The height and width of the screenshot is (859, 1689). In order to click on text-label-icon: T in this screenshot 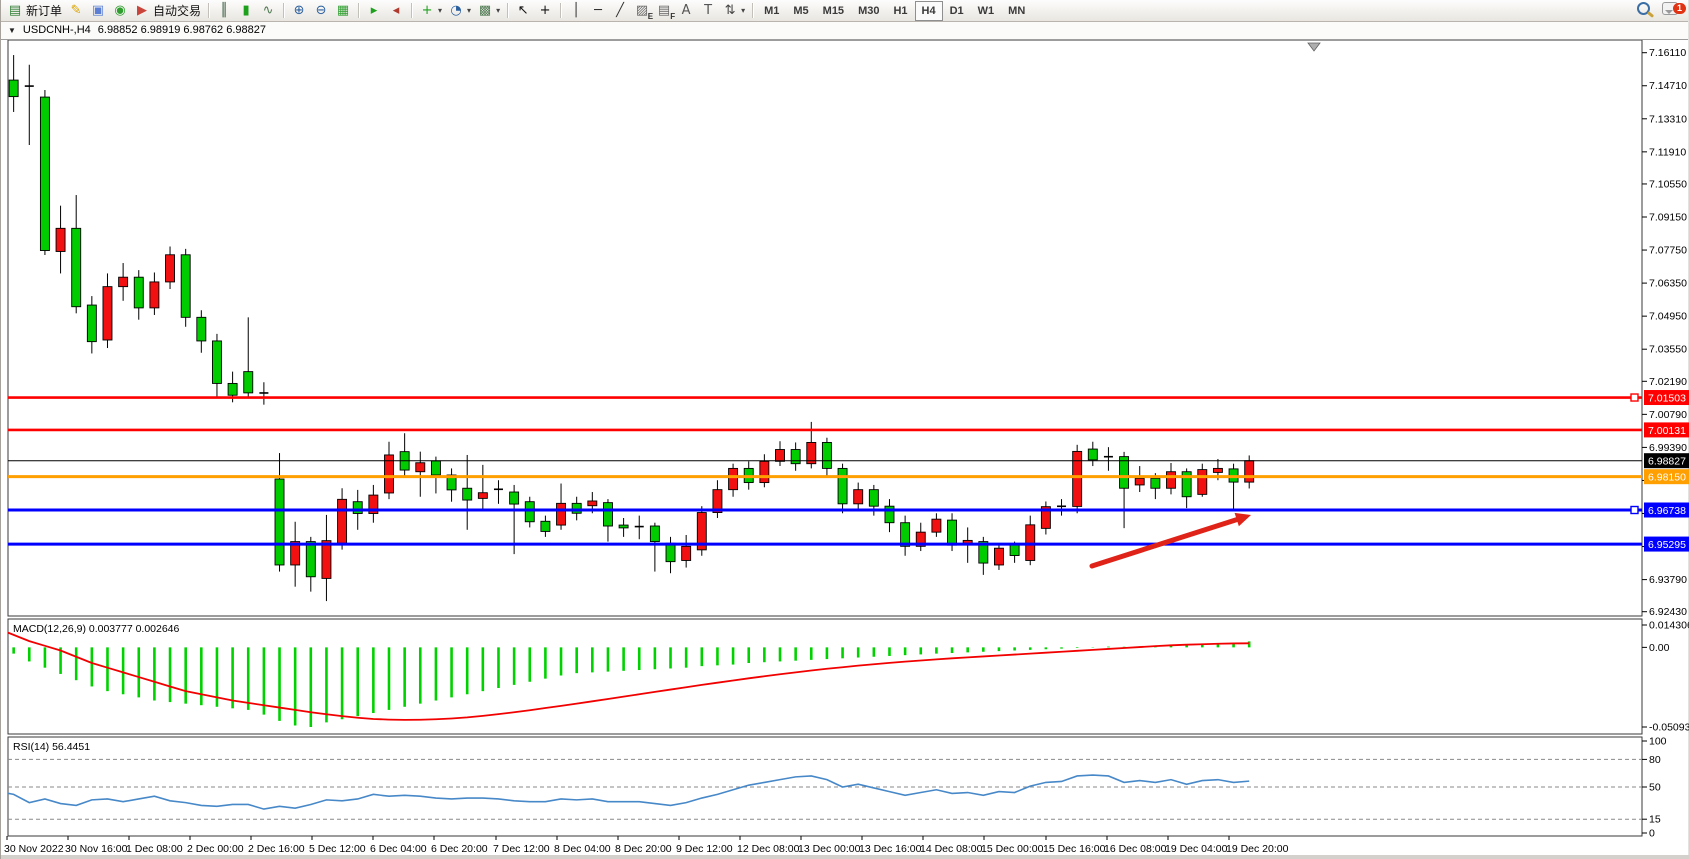, I will do `click(708, 10)`.